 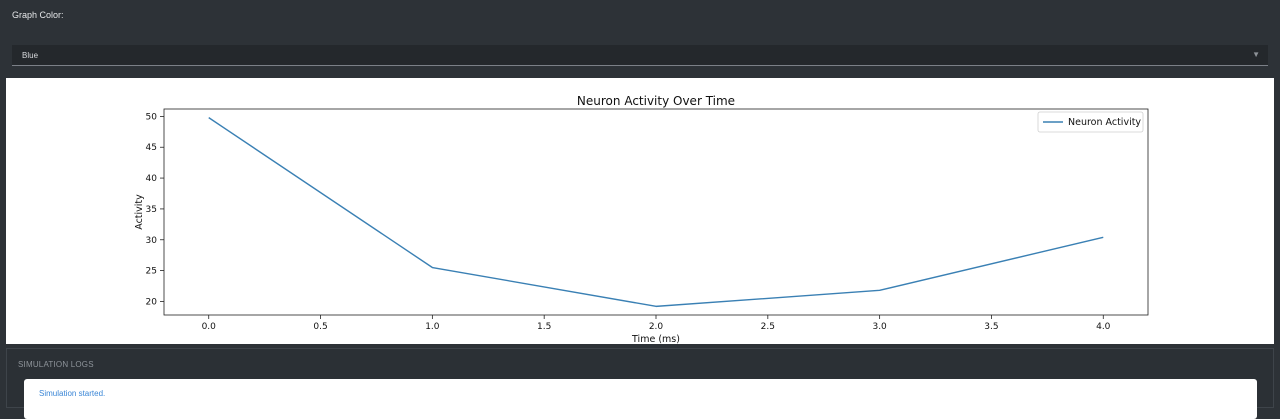 What do you see at coordinates (151, 210) in the screenshot?
I see `y-tick-label: 35` at bounding box center [151, 210].